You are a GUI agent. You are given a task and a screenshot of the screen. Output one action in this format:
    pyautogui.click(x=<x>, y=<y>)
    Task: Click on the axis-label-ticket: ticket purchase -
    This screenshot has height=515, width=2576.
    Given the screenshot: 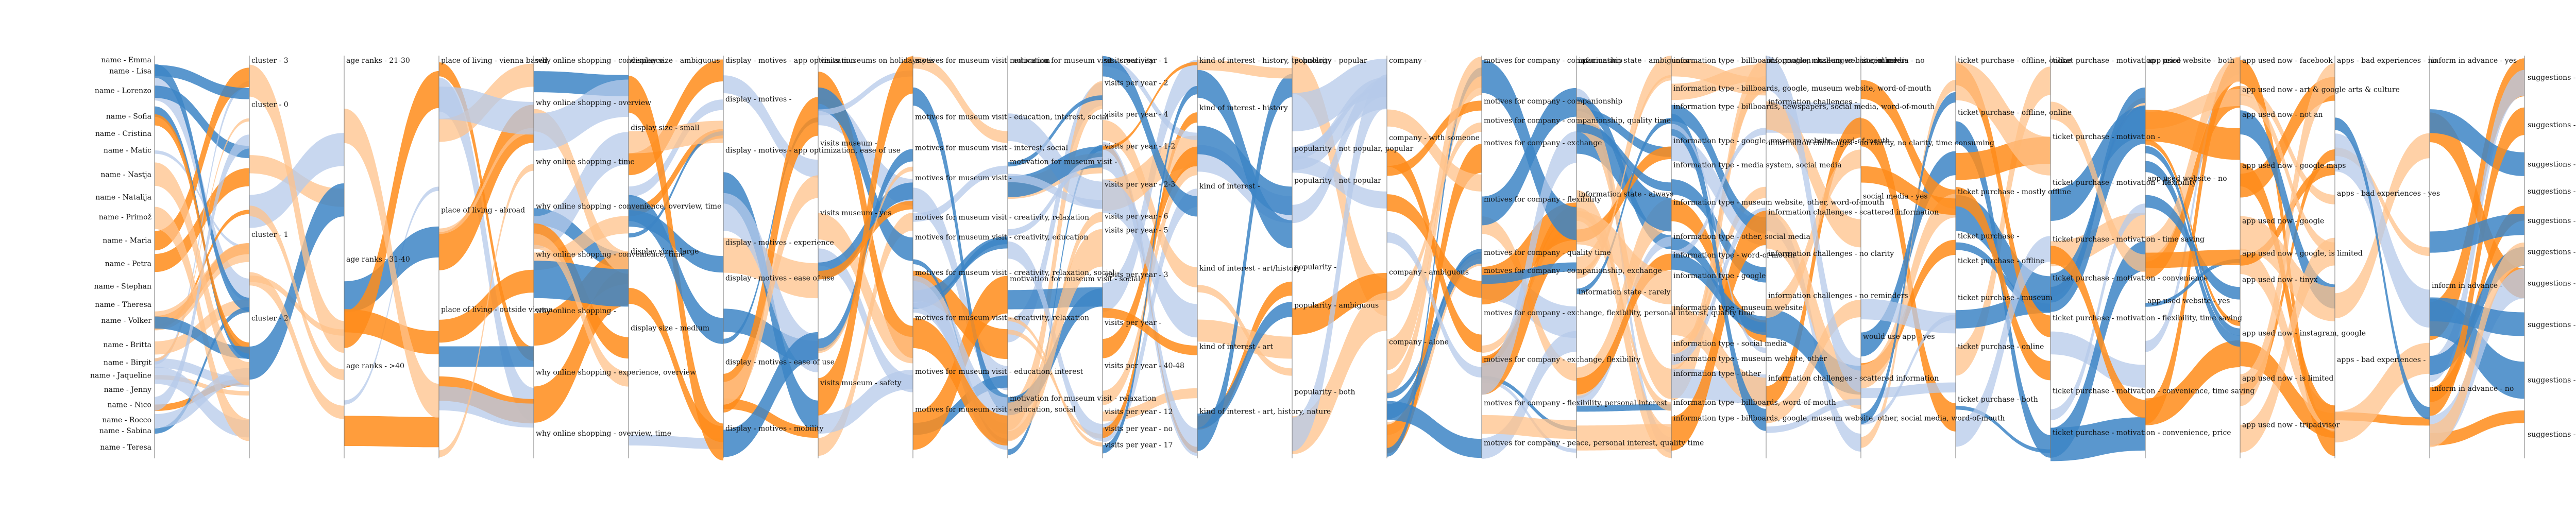 What is the action you would take?
    pyautogui.click(x=1989, y=236)
    